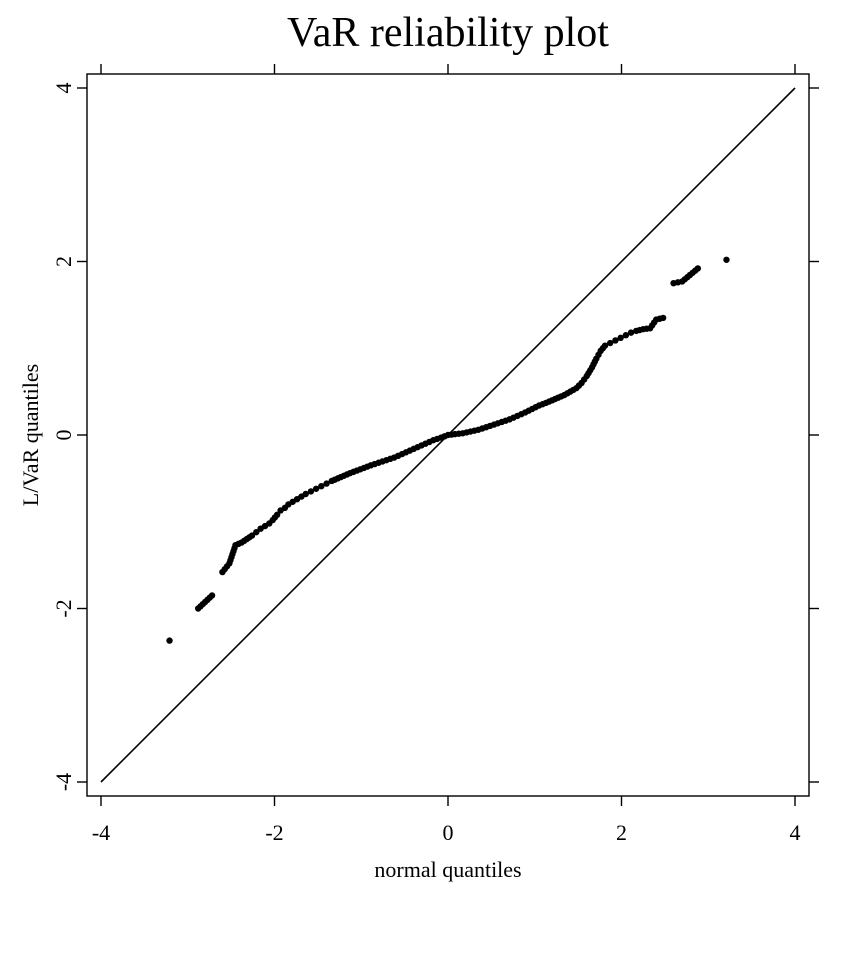 The width and height of the screenshot is (845, 959). What do you see at coordinates (30, 435) in the screenshot?
I see `y-axis-label: L/VaR quantiles` at bounding box center [30, 435].